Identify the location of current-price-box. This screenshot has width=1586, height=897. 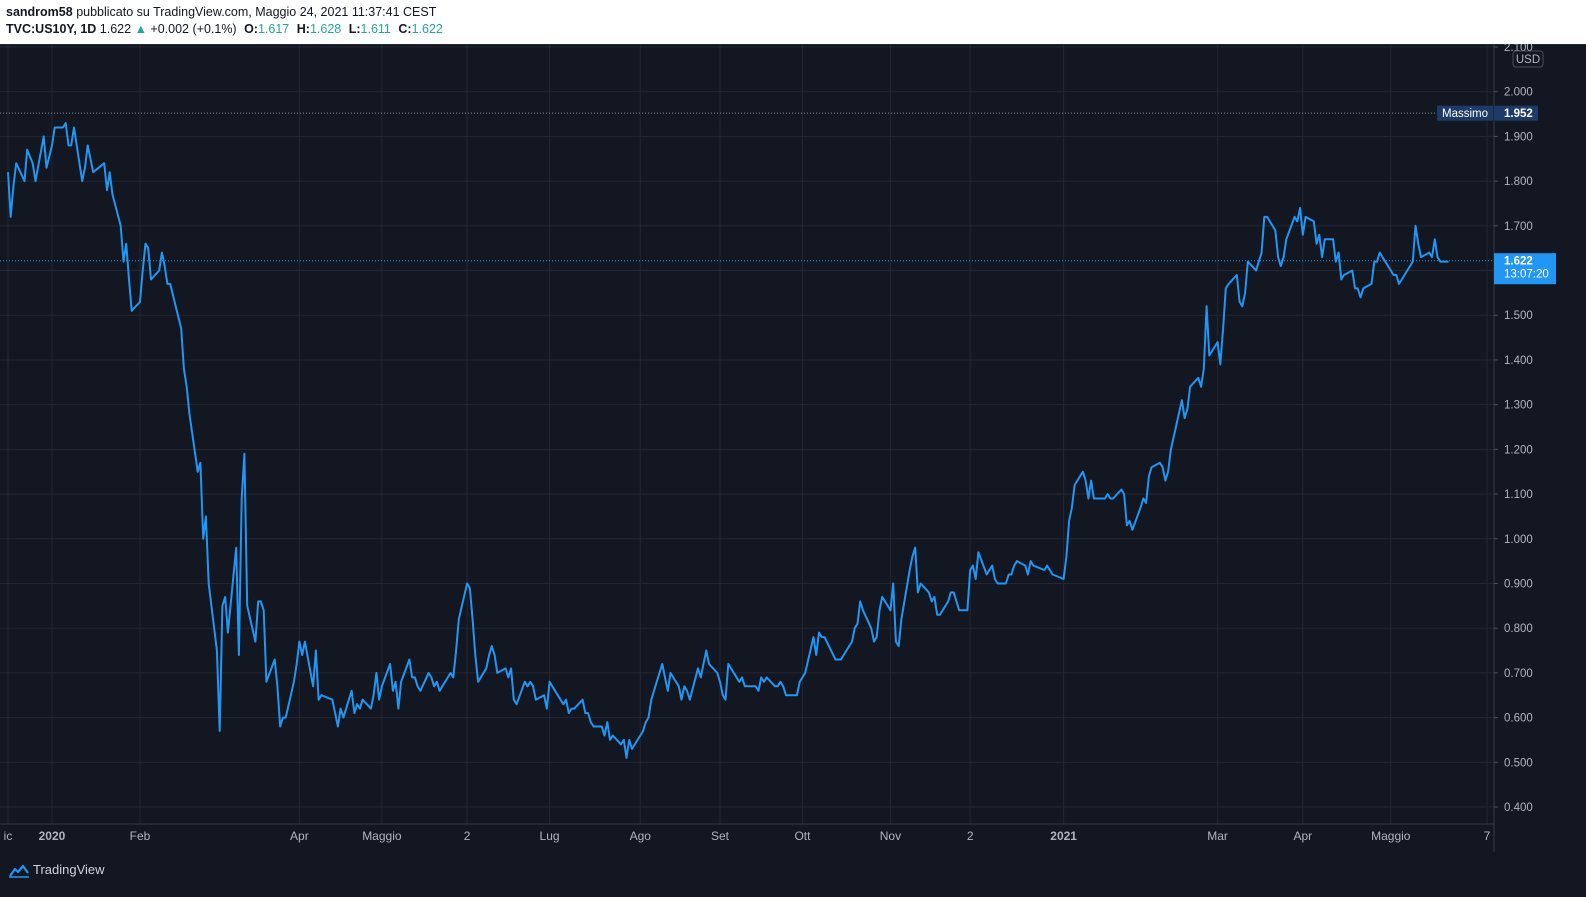
(1525, 269).